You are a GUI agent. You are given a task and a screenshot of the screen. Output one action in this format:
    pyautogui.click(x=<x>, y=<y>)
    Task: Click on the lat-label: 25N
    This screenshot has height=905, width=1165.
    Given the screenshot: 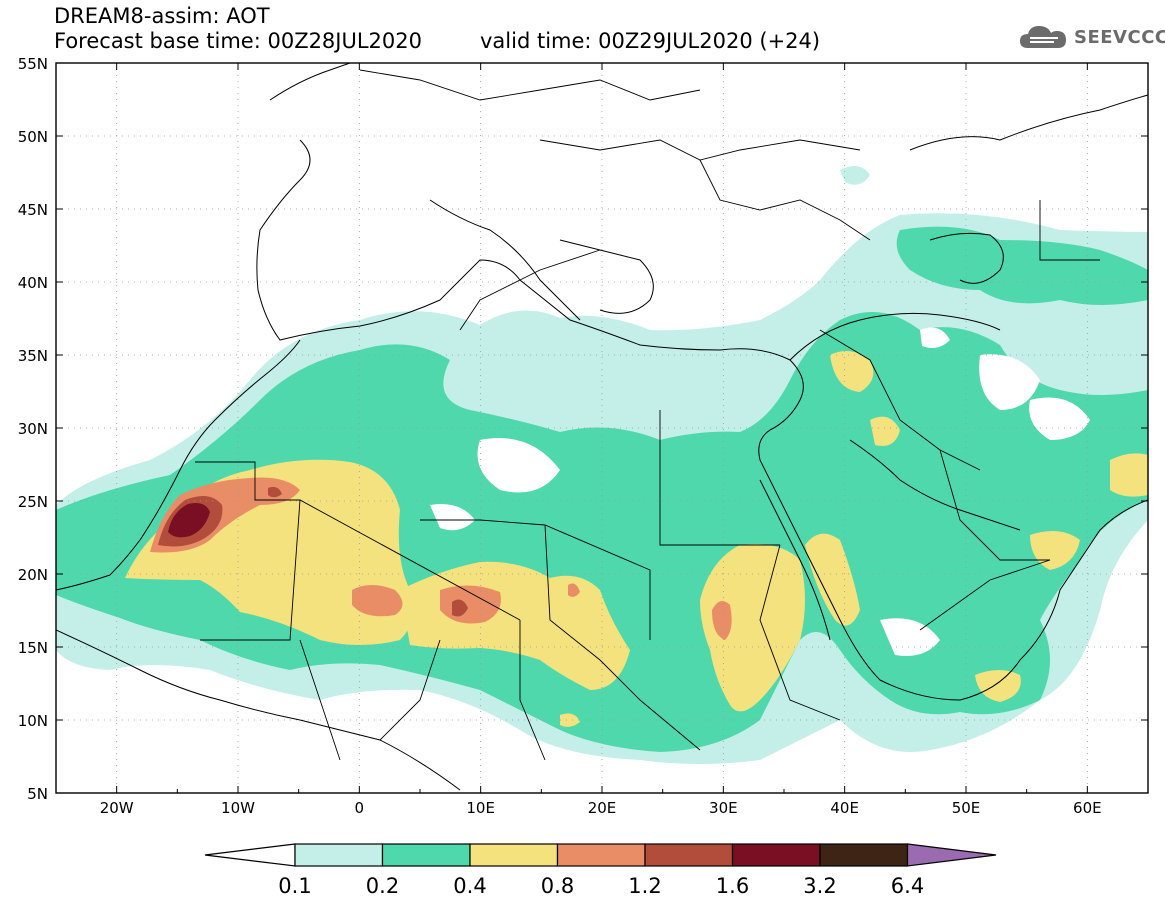 What is the action you would take?
    pyautogui.click(x=33, y=502)
    